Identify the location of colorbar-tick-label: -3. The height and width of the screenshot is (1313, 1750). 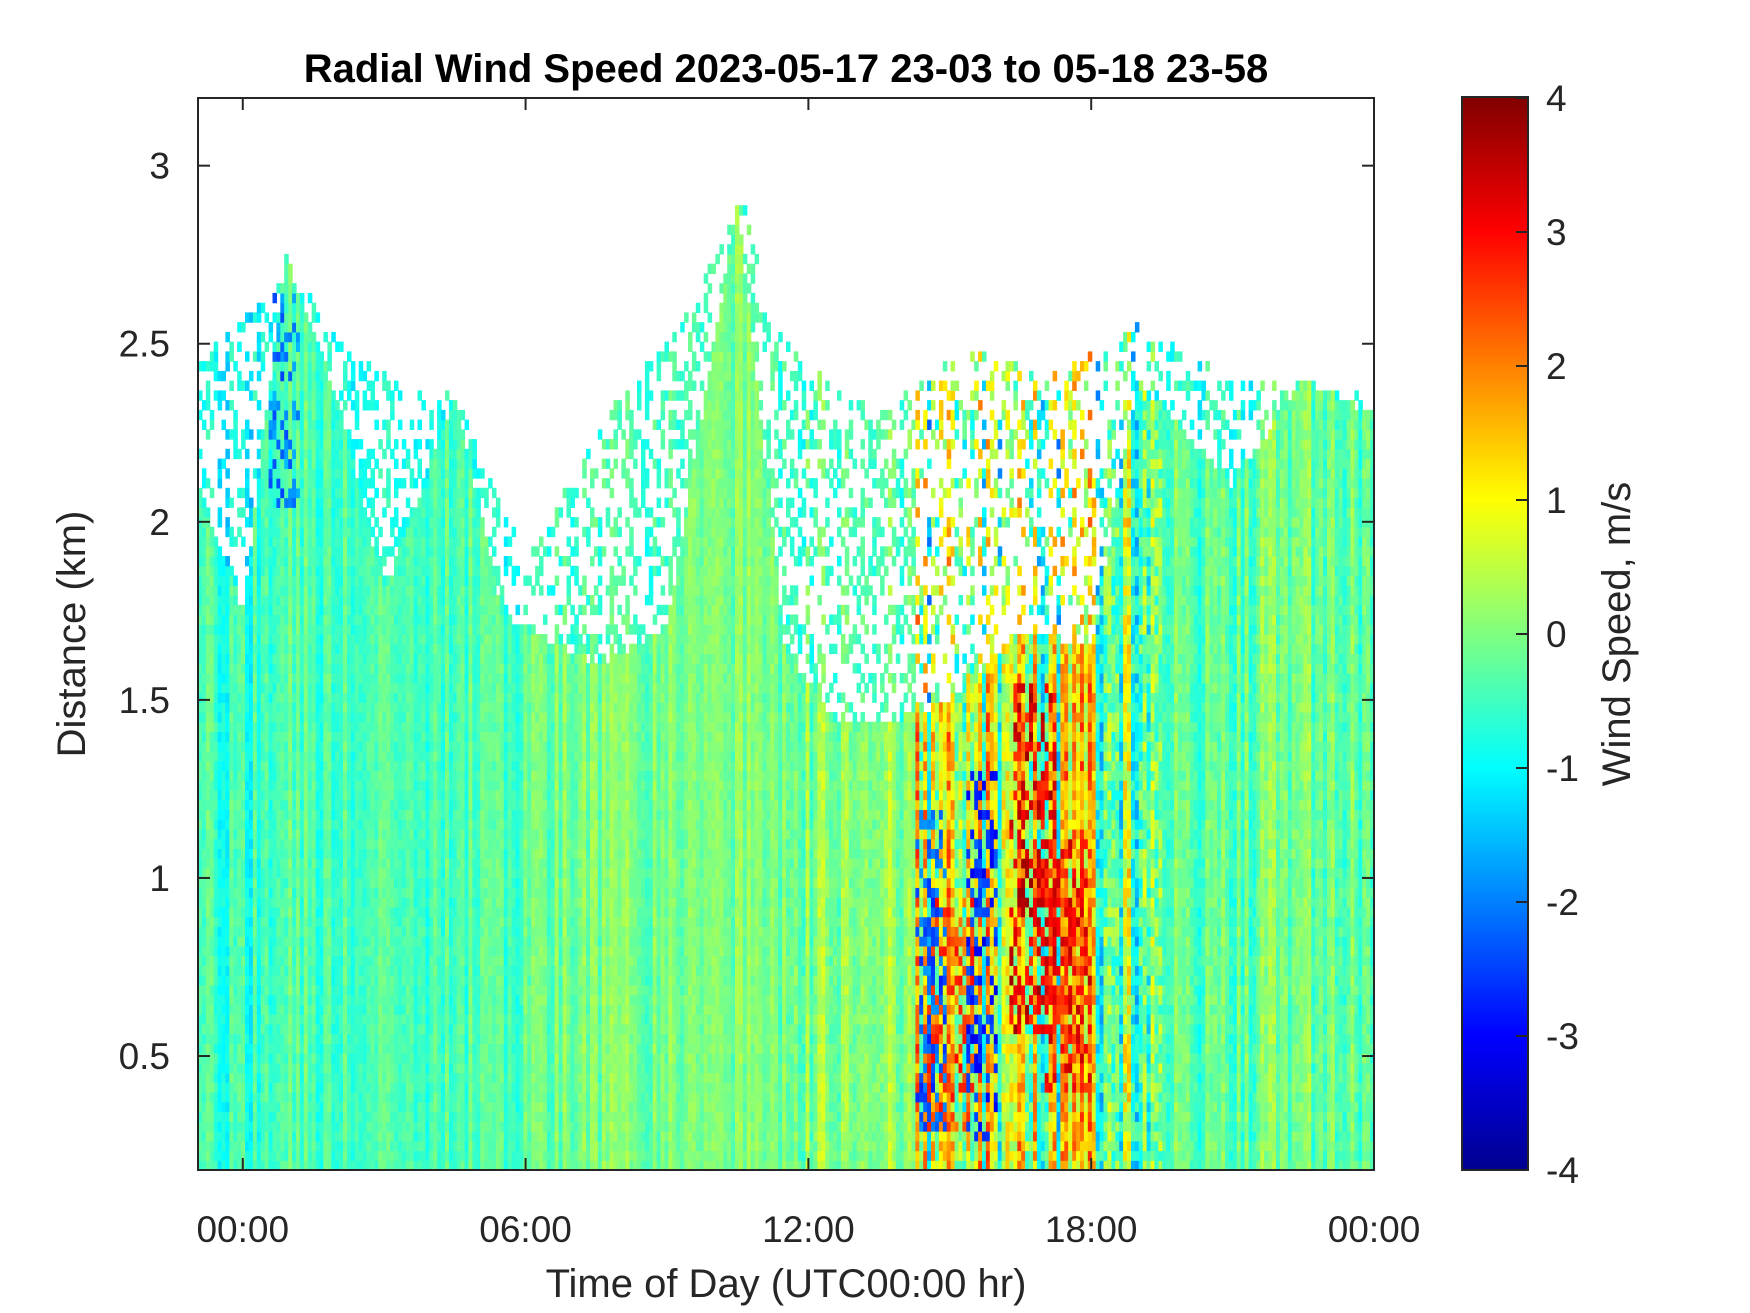
(1562, 1036).